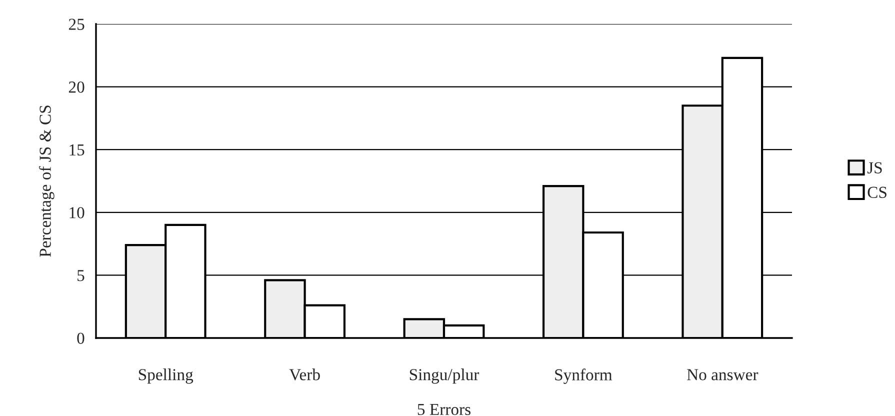 This screenshot has width=895, height=416. Describe the element at coordinates (722, 374) in the screenshot. I see `x-tick-label: No answer` at that location.